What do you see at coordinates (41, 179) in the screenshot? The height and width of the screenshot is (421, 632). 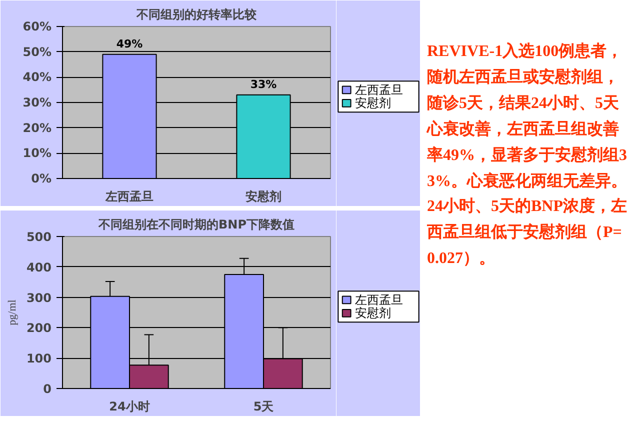 I see `y-tick-label: 0%` at bounding box center [41, 179].